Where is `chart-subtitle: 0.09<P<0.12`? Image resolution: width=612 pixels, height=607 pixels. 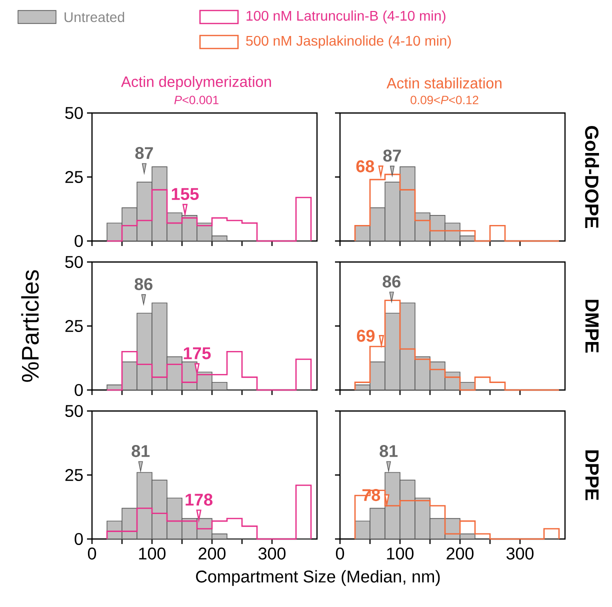
chart-subtitle: 0.09<P<0.12 is located at coordinates (444, 100).